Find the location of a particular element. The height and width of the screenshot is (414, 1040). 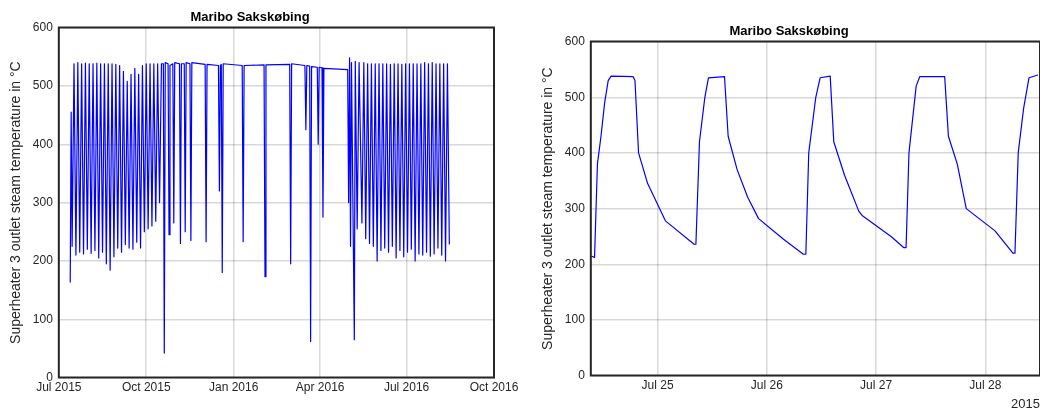

x-tick-label: Jul 25 is located at coordinates (657, 385).